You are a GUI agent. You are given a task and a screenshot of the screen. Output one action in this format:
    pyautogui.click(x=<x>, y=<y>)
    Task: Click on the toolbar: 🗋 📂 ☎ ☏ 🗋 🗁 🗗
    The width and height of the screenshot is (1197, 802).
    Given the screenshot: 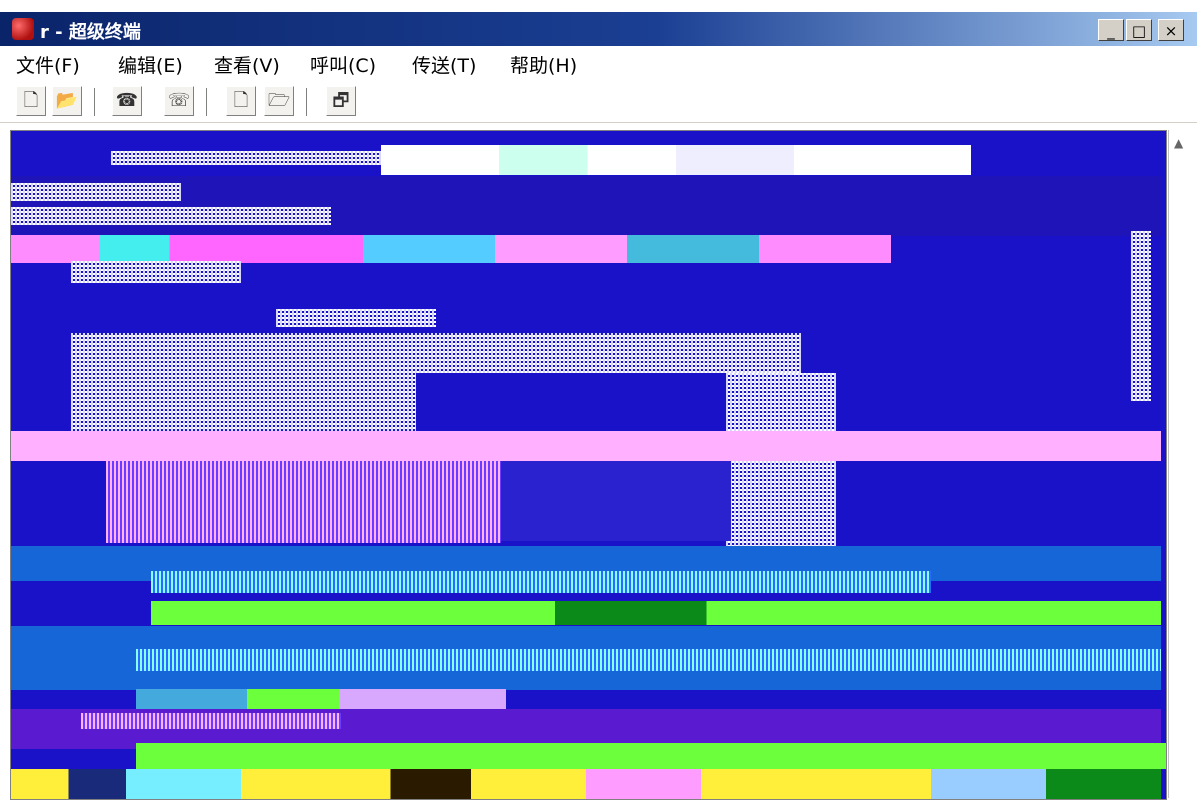 What is the action you would take?
    pyautogui.click(x=598, y=102)
    